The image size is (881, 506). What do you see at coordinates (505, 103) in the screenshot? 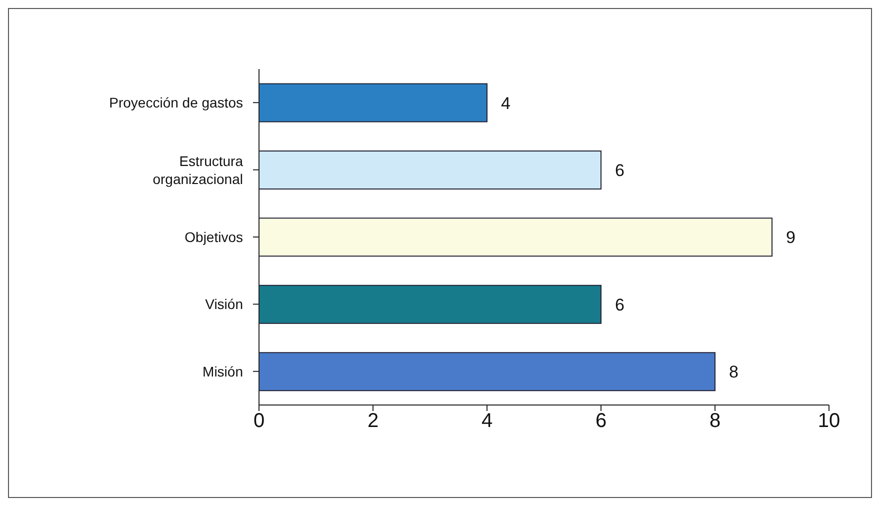
I see `data-label: 4` at bounding box center [505, 103].